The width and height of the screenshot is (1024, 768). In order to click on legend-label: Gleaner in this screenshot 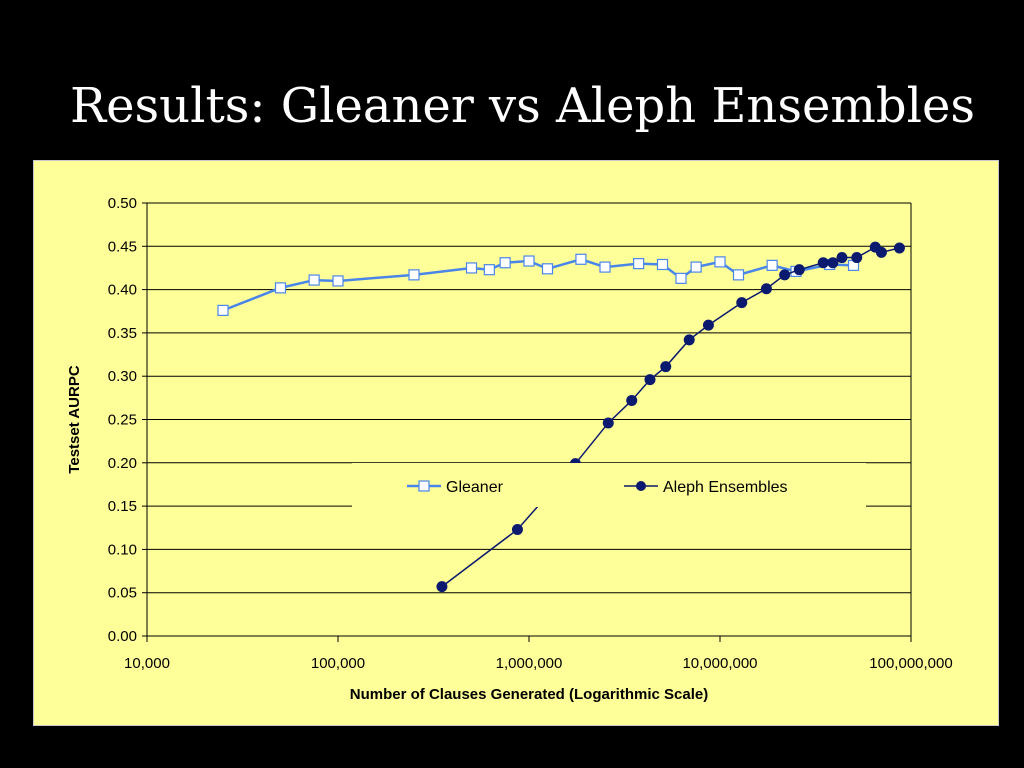, I will do `click(475, 487)`.